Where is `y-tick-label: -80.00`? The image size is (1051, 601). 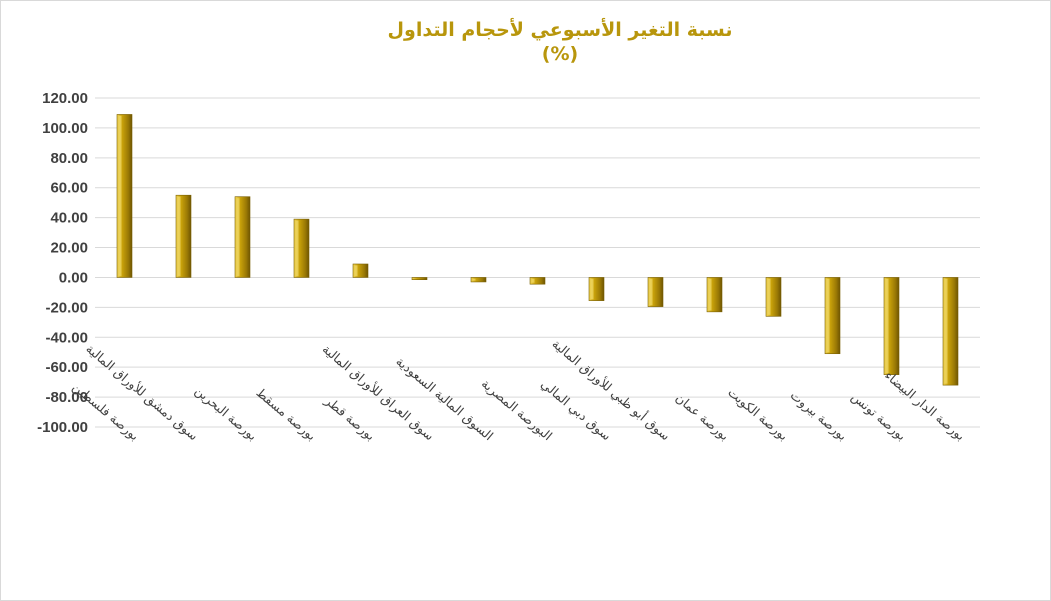 y-tick-label: -80.00 is located at coordinates (66, 397).